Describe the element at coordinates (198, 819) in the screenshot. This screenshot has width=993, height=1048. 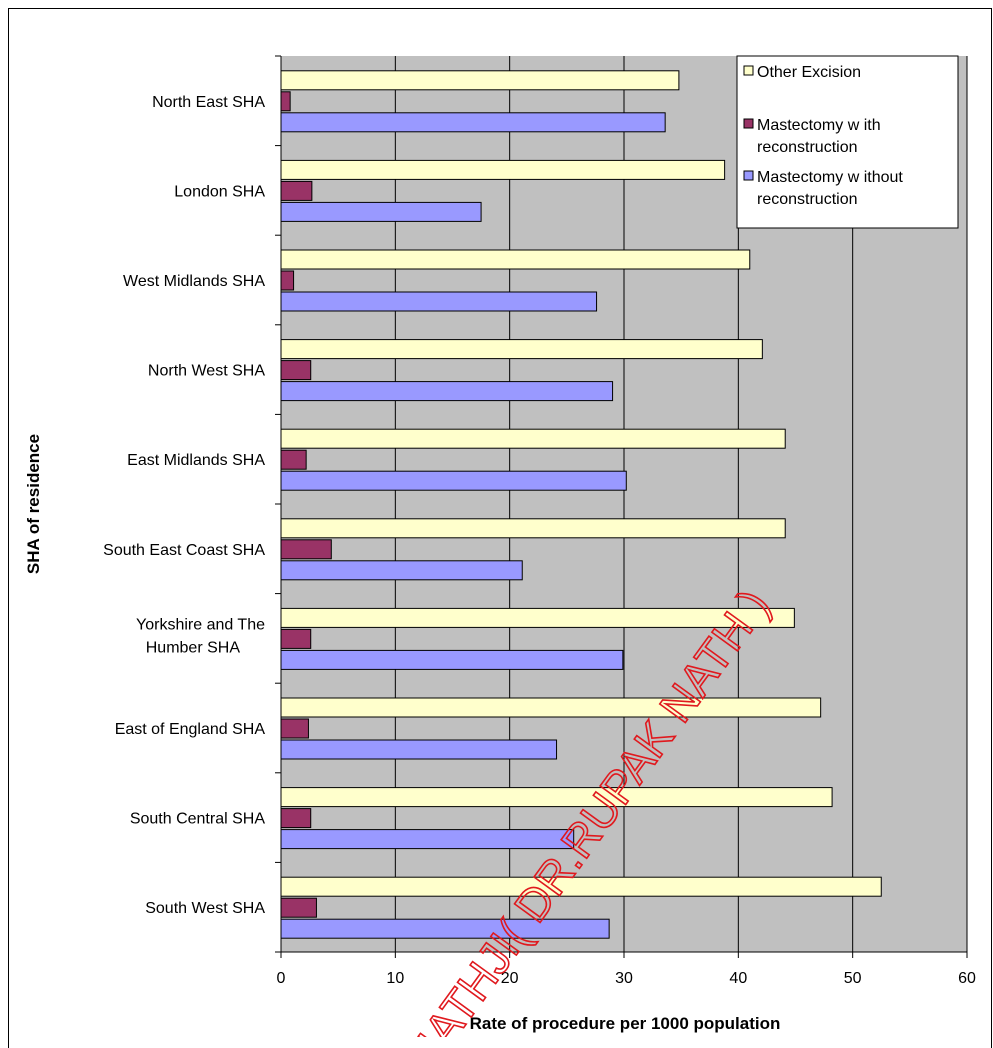
I see `category-label-9: South Central SHA` at that location.